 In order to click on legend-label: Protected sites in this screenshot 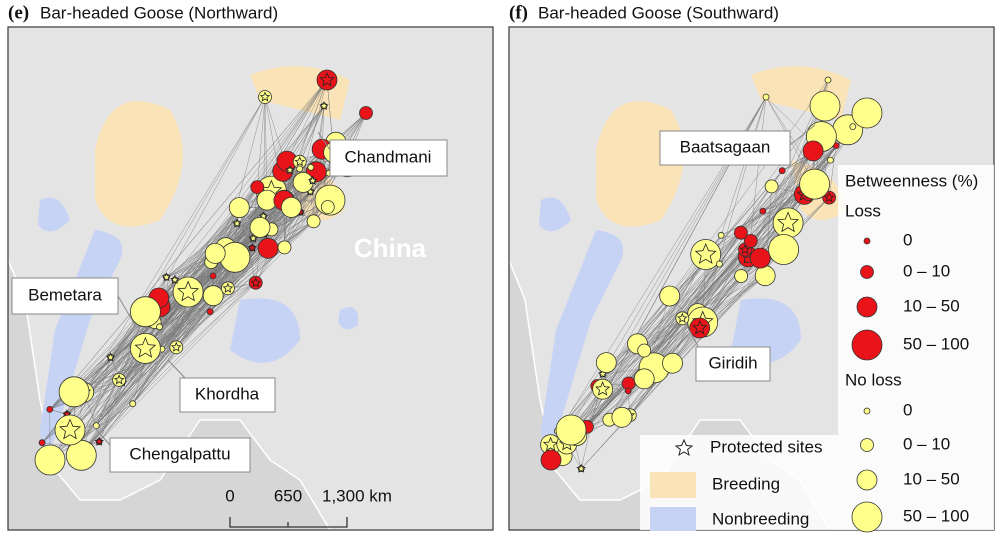, I will do `click(766, 446)`.